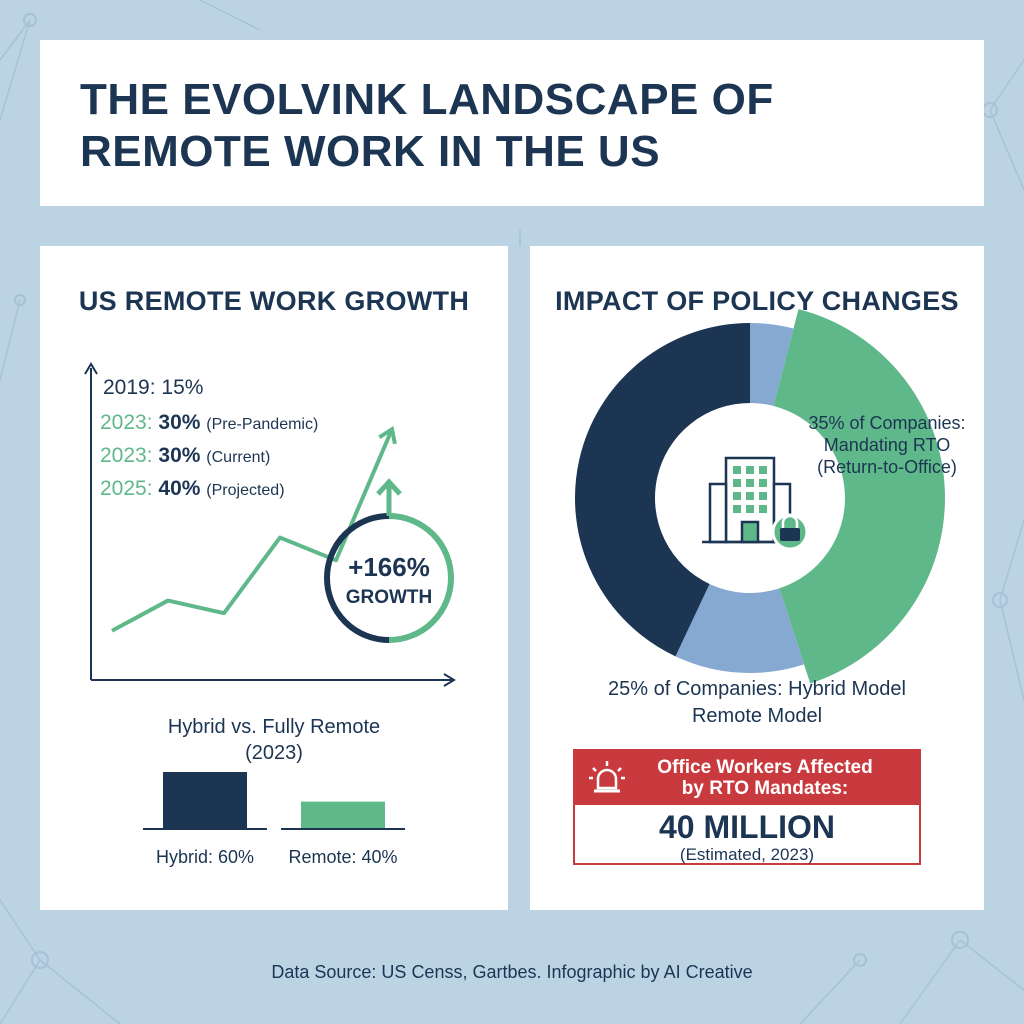 Image resolution: width=1024 pixels, height=1024 pixels. I want to click on growth-value: +166%, so click(389, 567).